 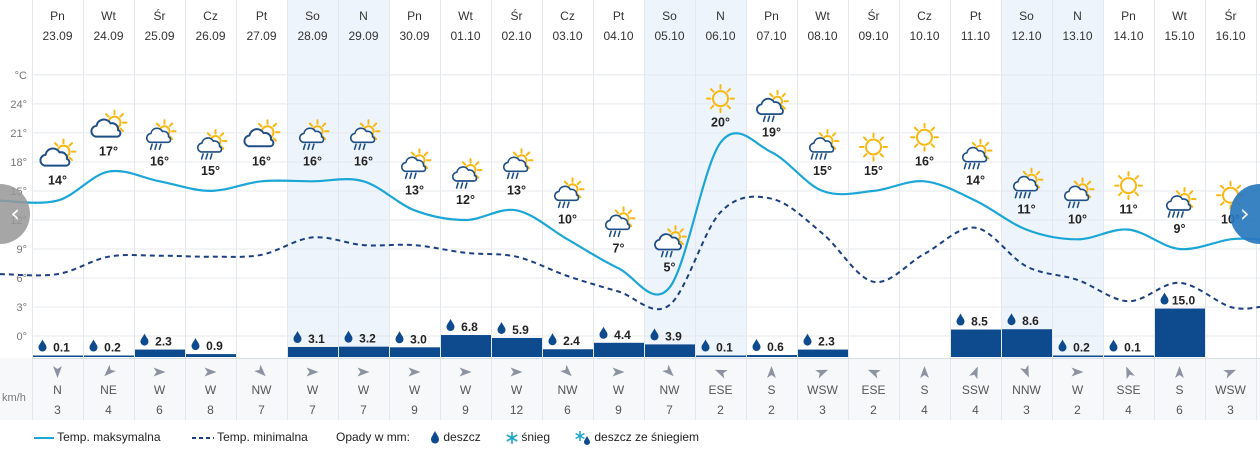 I want to click on precip-value: 5.9, so click(x=513, y=329).